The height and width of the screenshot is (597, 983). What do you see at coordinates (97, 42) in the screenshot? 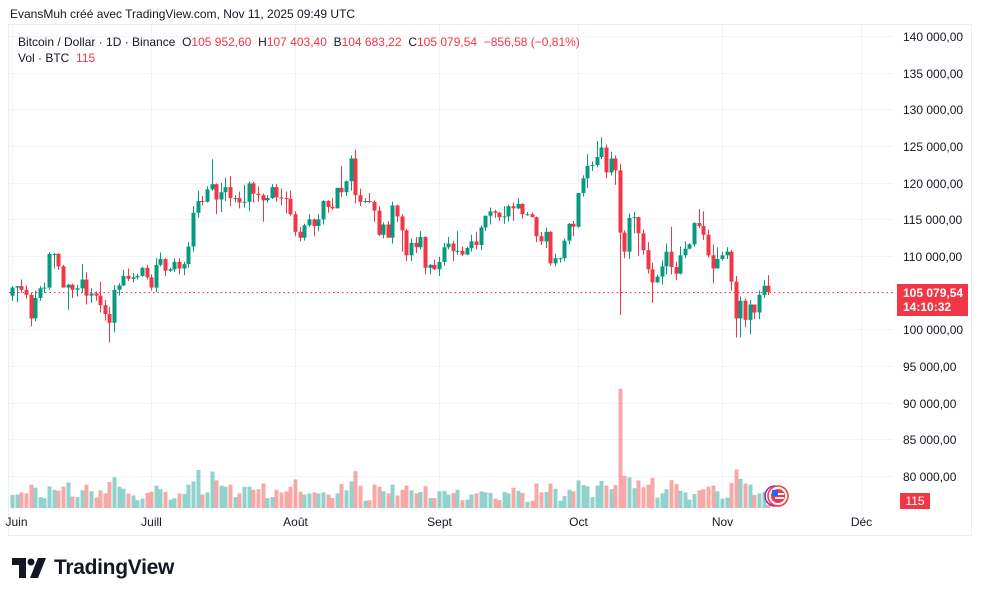
I see `symbol-title: Bitcoin / Dollar · 1D · Binance` at bounding box center [97, 42].